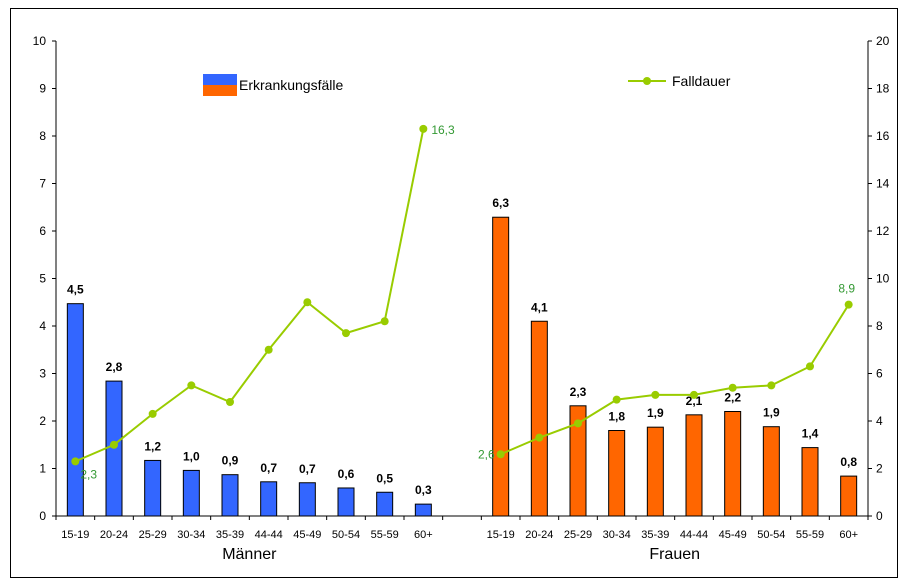 This screenshot has height=578, width=909. What do you see at coordinates (42, 326) in the screenshot?
I see `y-left-tick-label: 4` at bounding box center [42, 326].